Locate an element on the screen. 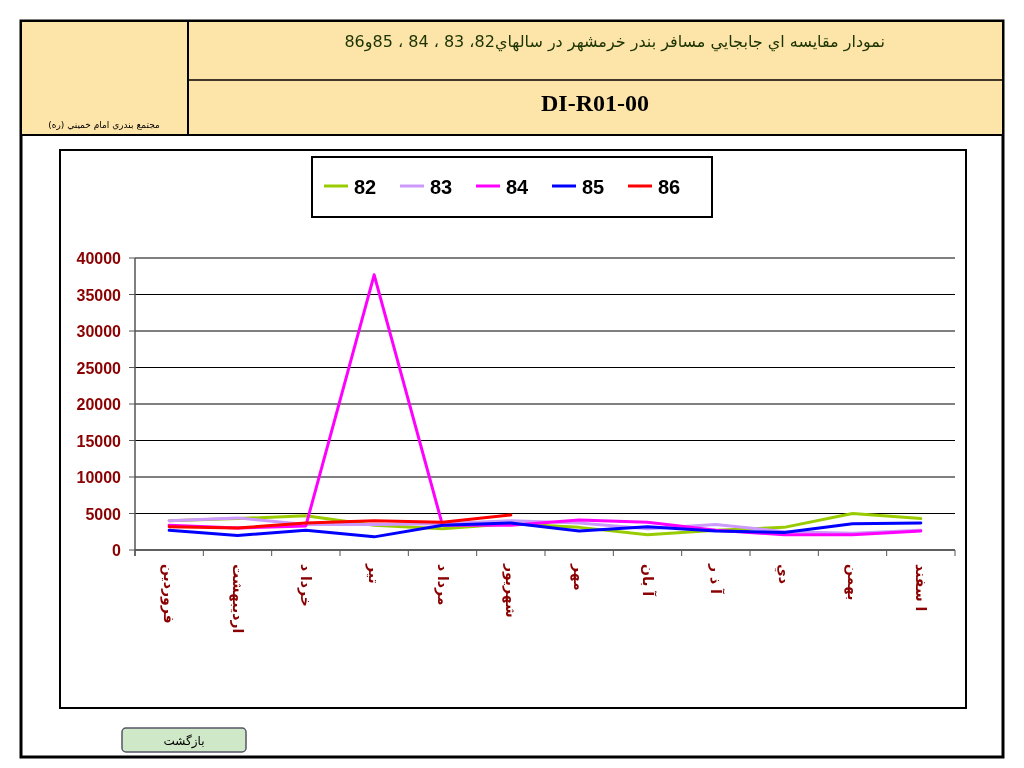 The height and width of the screenshot is (768, 1024). x-tick-label: مردا د is located at coordinates (442, 585).